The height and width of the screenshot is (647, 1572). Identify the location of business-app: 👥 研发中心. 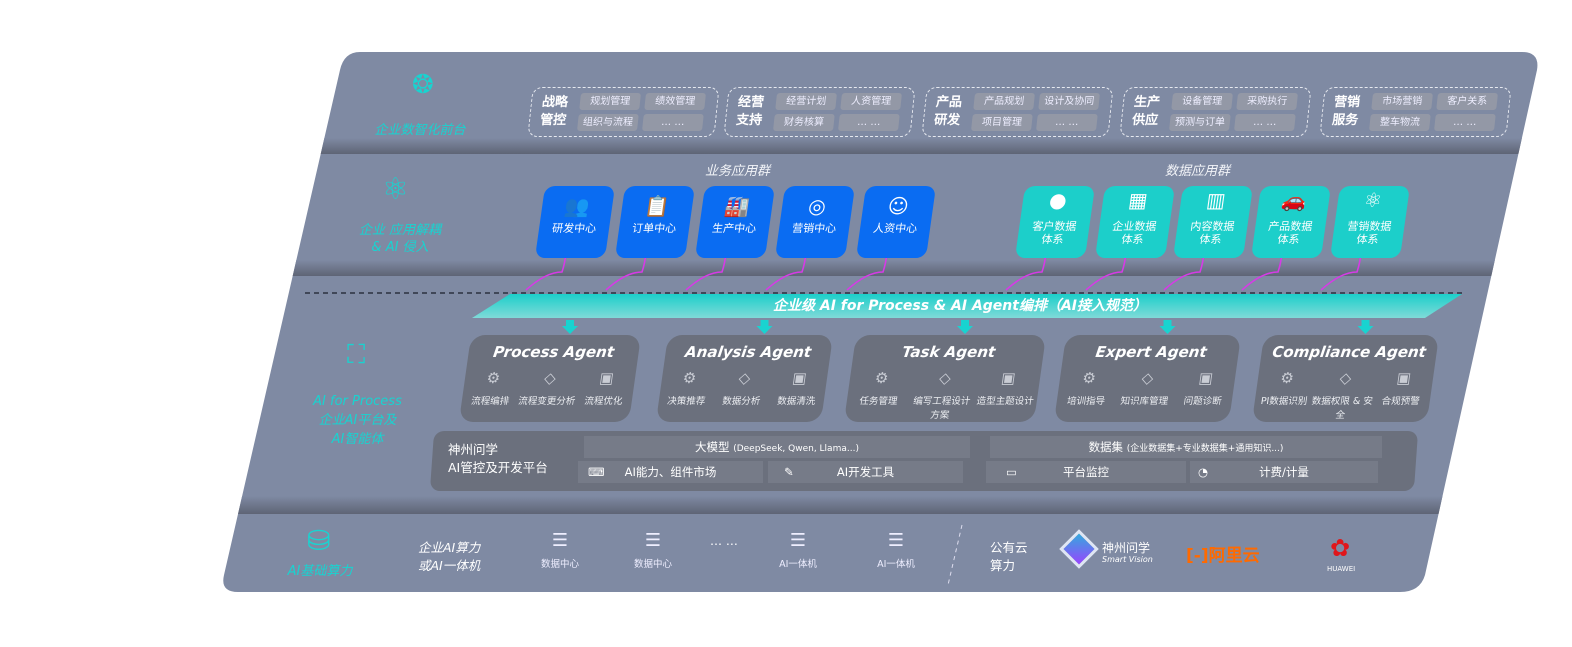
(575, 222).